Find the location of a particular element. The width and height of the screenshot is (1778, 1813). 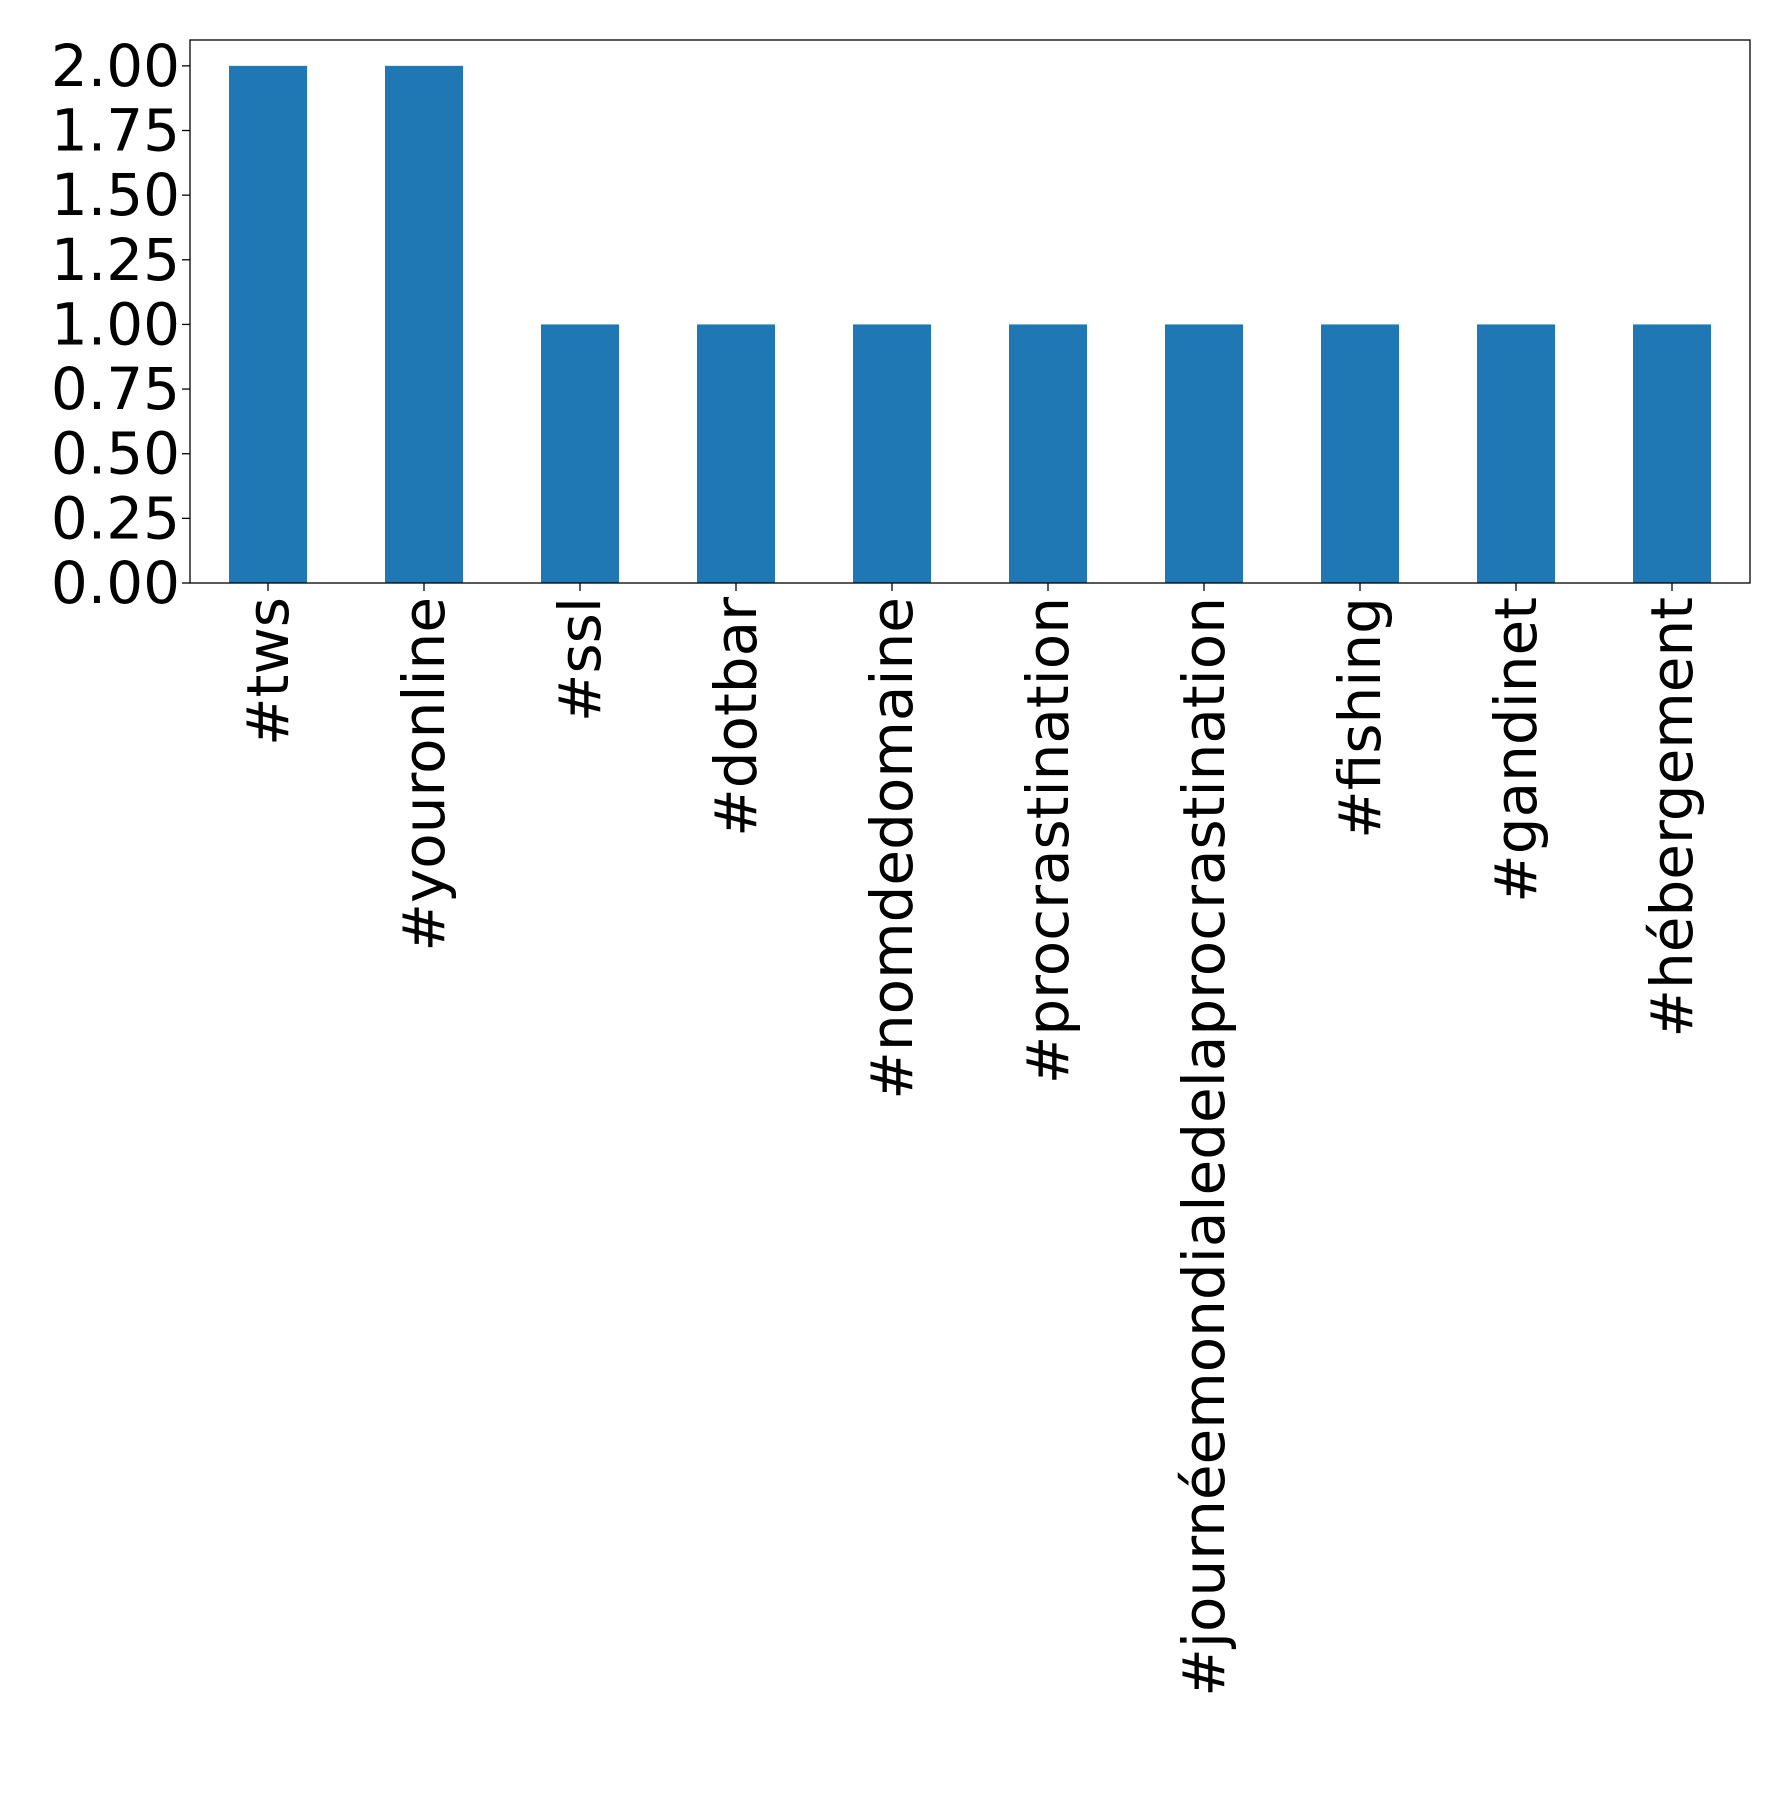

y-tick-label: 1.00 is located at coordinates (115, 324).